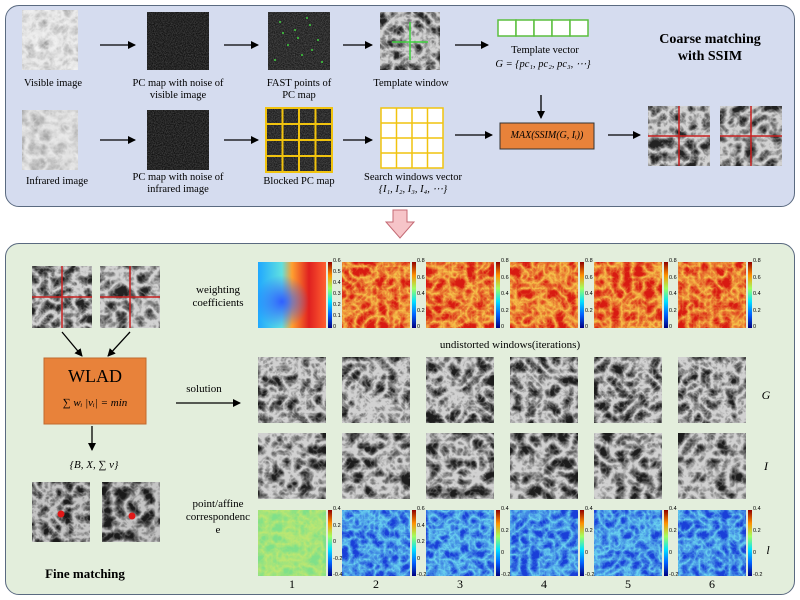 The height and width of the screenshot is (600, 800). Describe the element at coordinates (337, 261) in the screenshot. I see `weight-colorbar-tick-1-0: 0.6` at that location.